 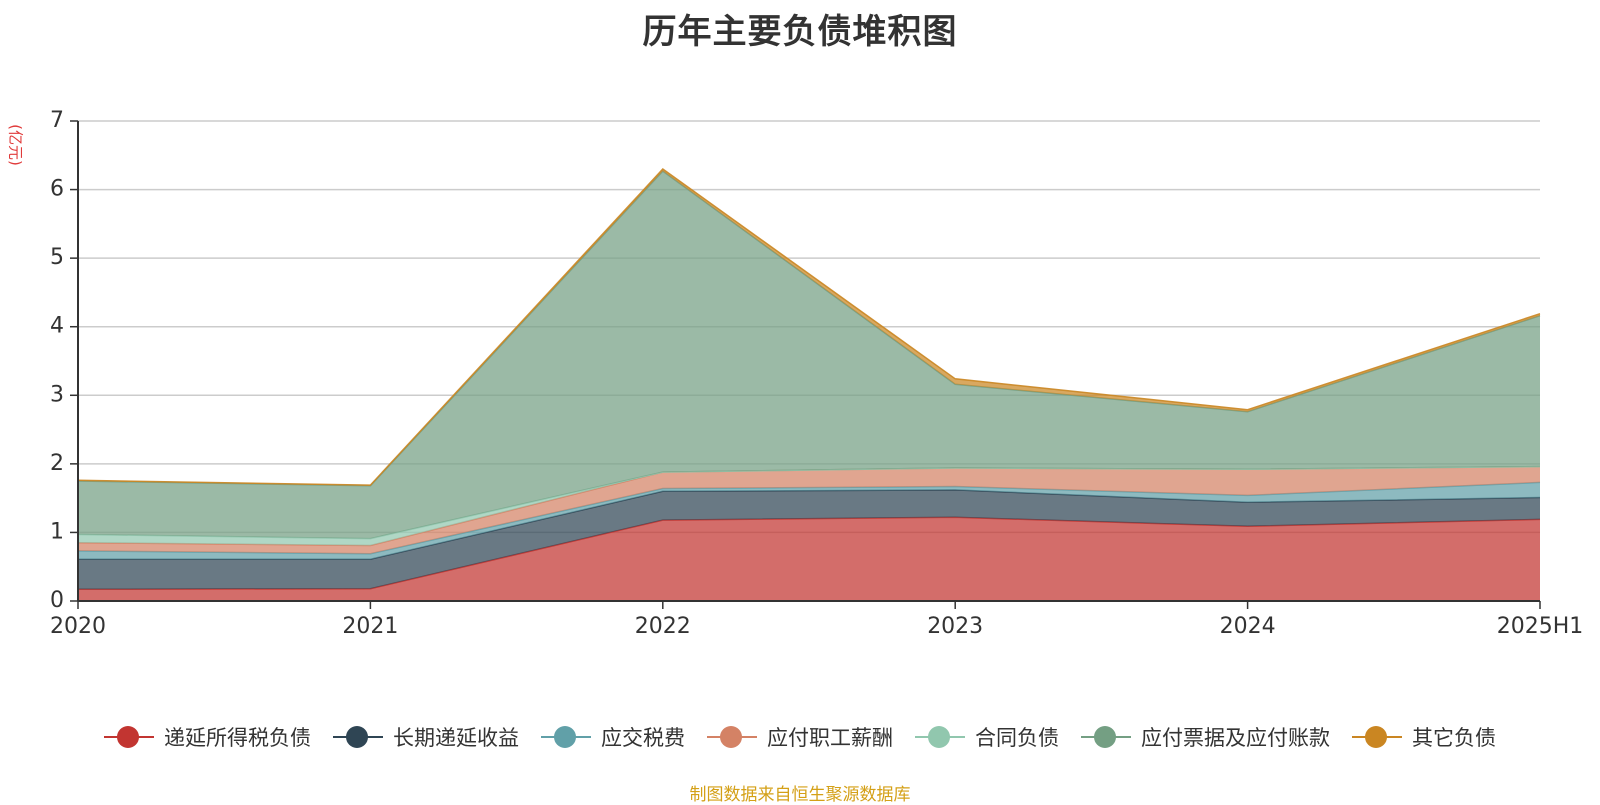 What do you see at coordinates (830, 738) in the screenshot?
I see `legend-label: 应付职工薪酬` at bounding box center [830, 738].